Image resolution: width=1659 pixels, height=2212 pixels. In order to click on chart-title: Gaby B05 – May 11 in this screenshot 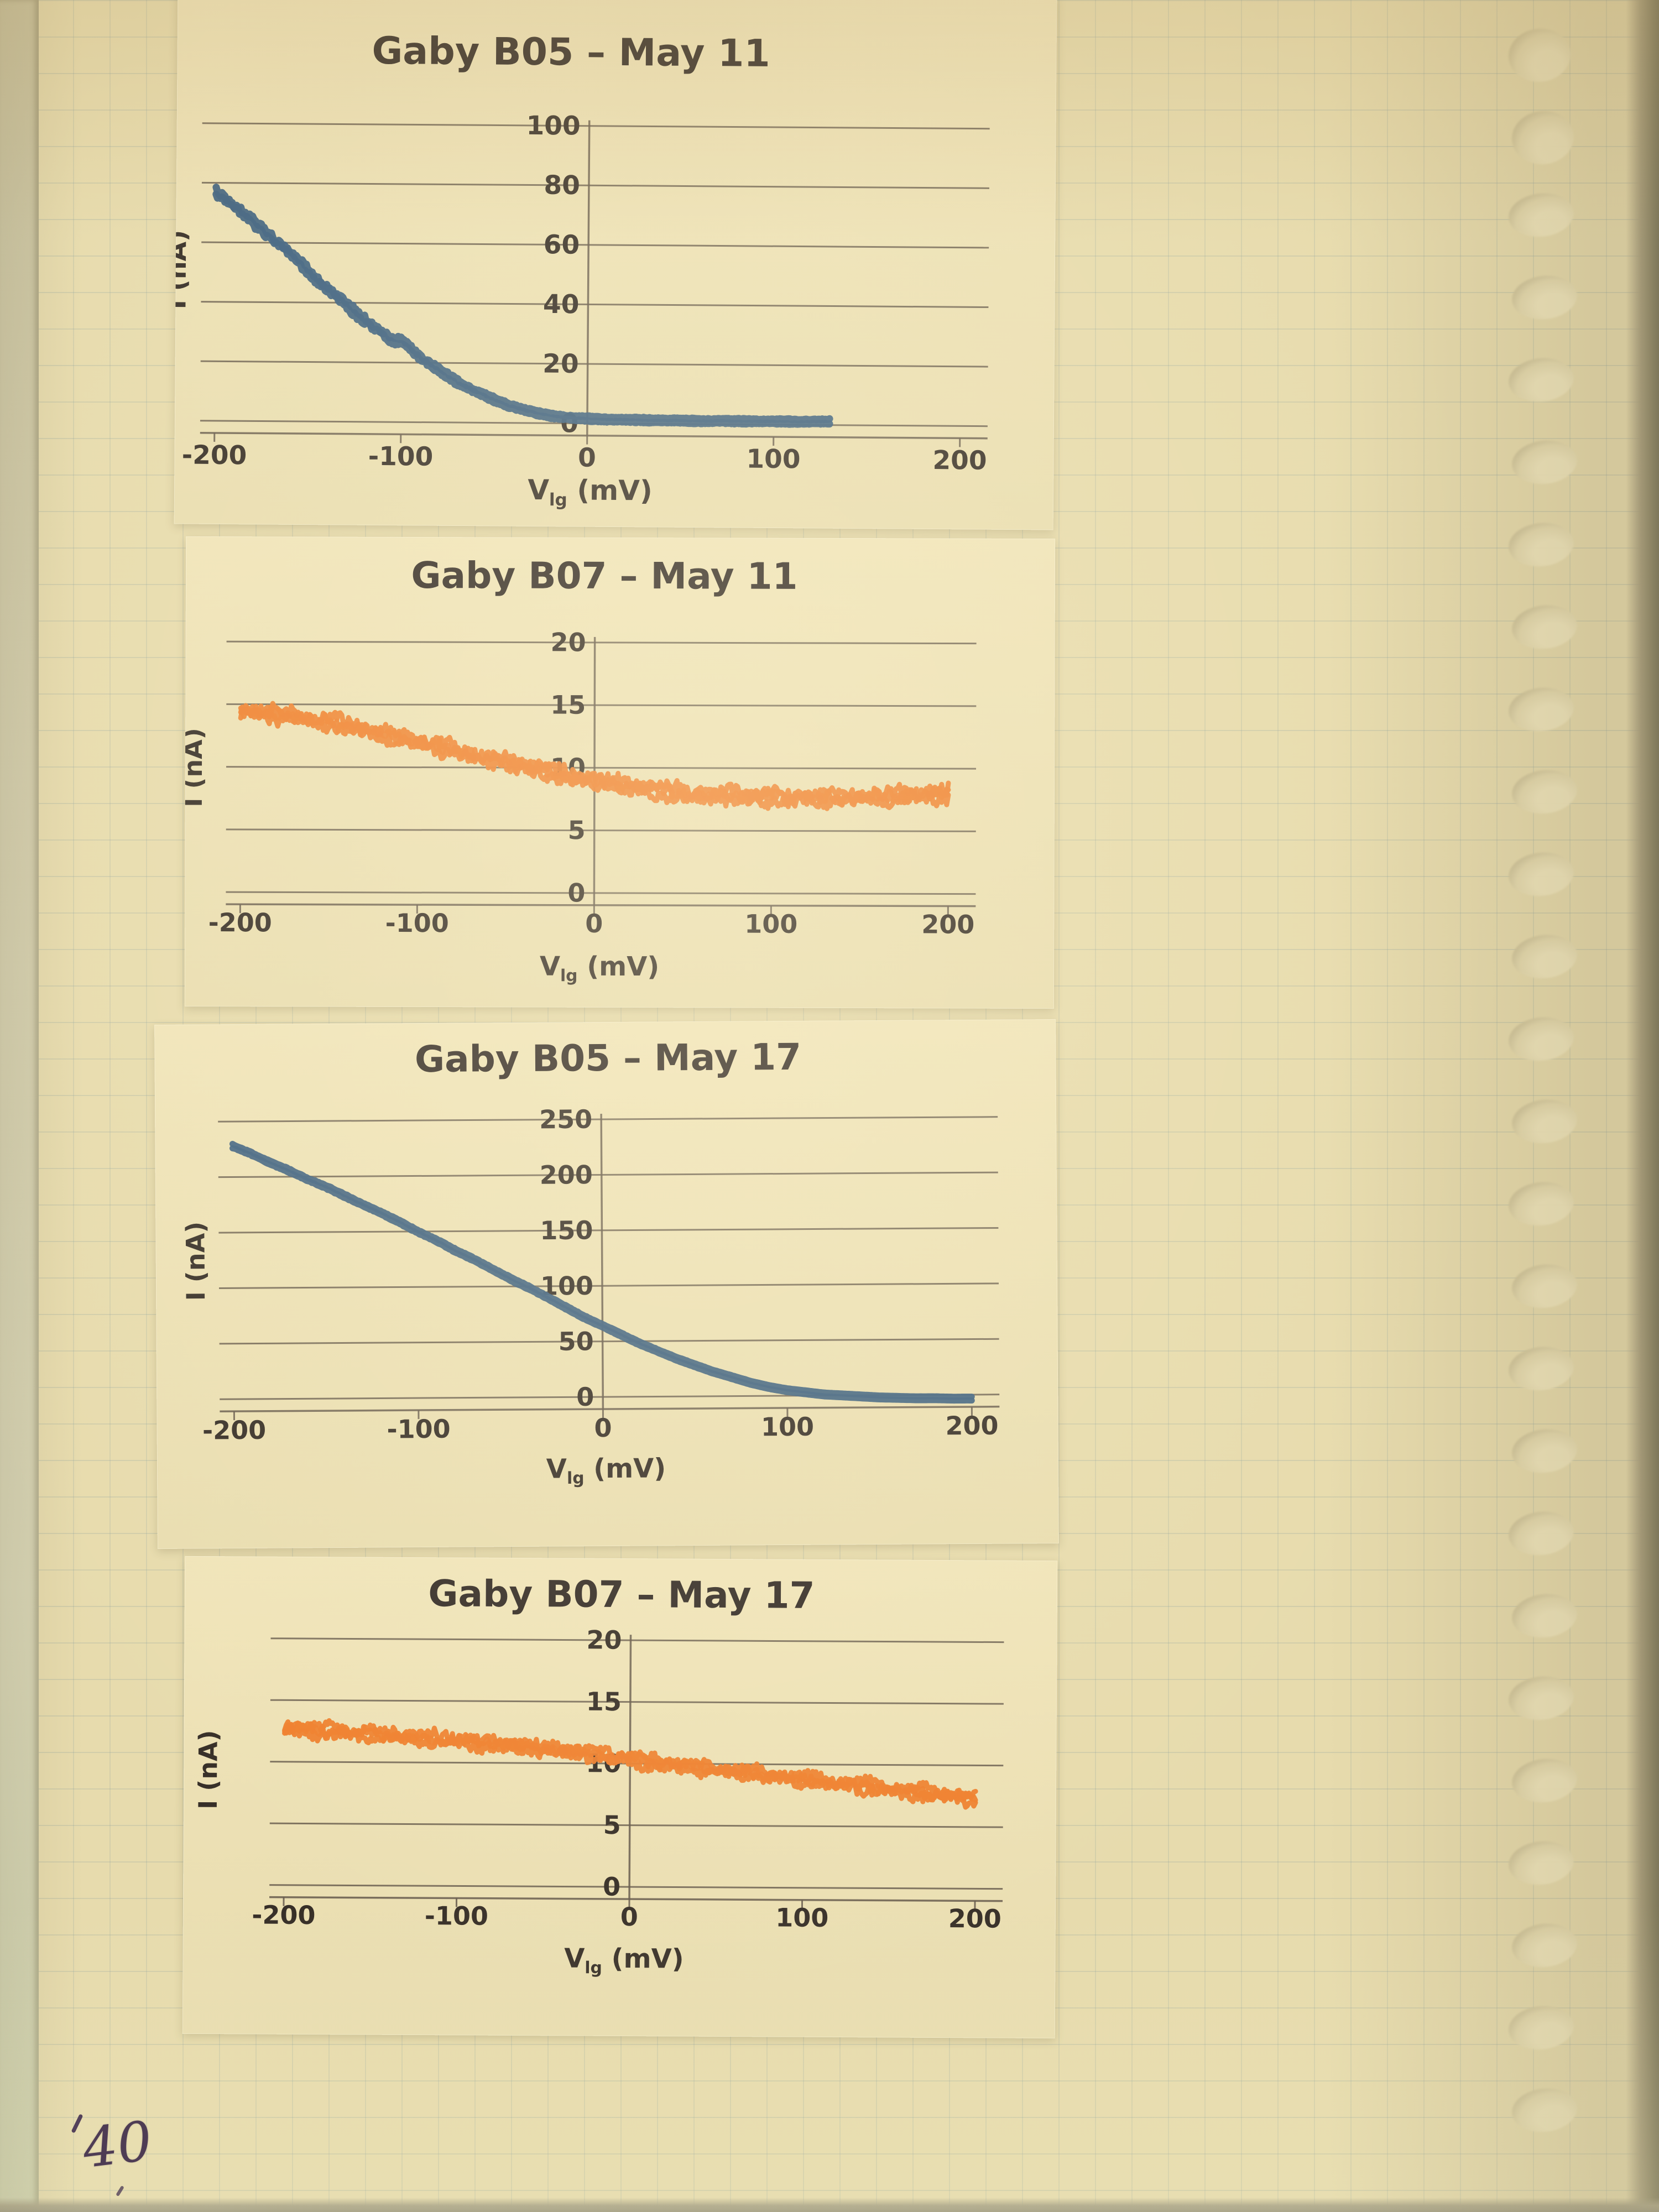, I will do `click(571, 53)`.